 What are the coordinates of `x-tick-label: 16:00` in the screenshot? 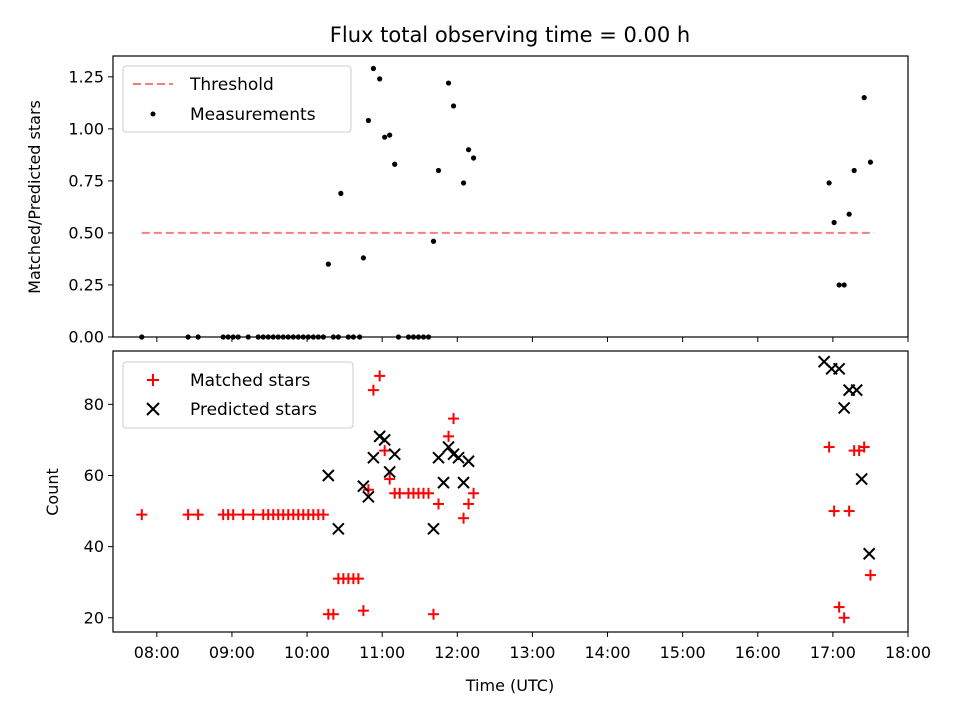 It's located at (758, 652).